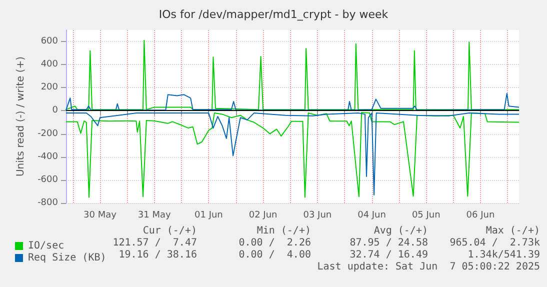 The width and height of the screenshot is (547, 287). I want to click on legend-label: IO/sec, so click(46, 246).